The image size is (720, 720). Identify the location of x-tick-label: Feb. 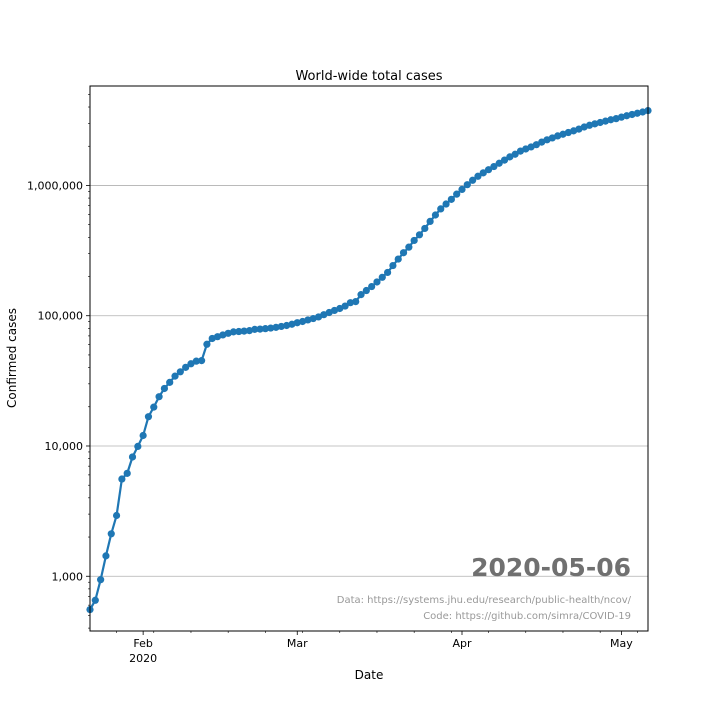
(142, 643).